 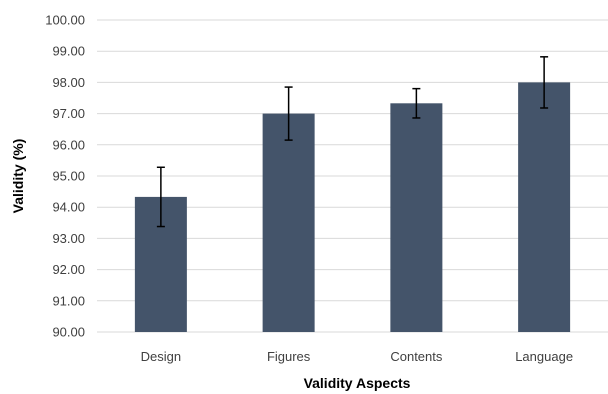 I want to click on y-tick-label: 91.00, so click(x=68, y=300).